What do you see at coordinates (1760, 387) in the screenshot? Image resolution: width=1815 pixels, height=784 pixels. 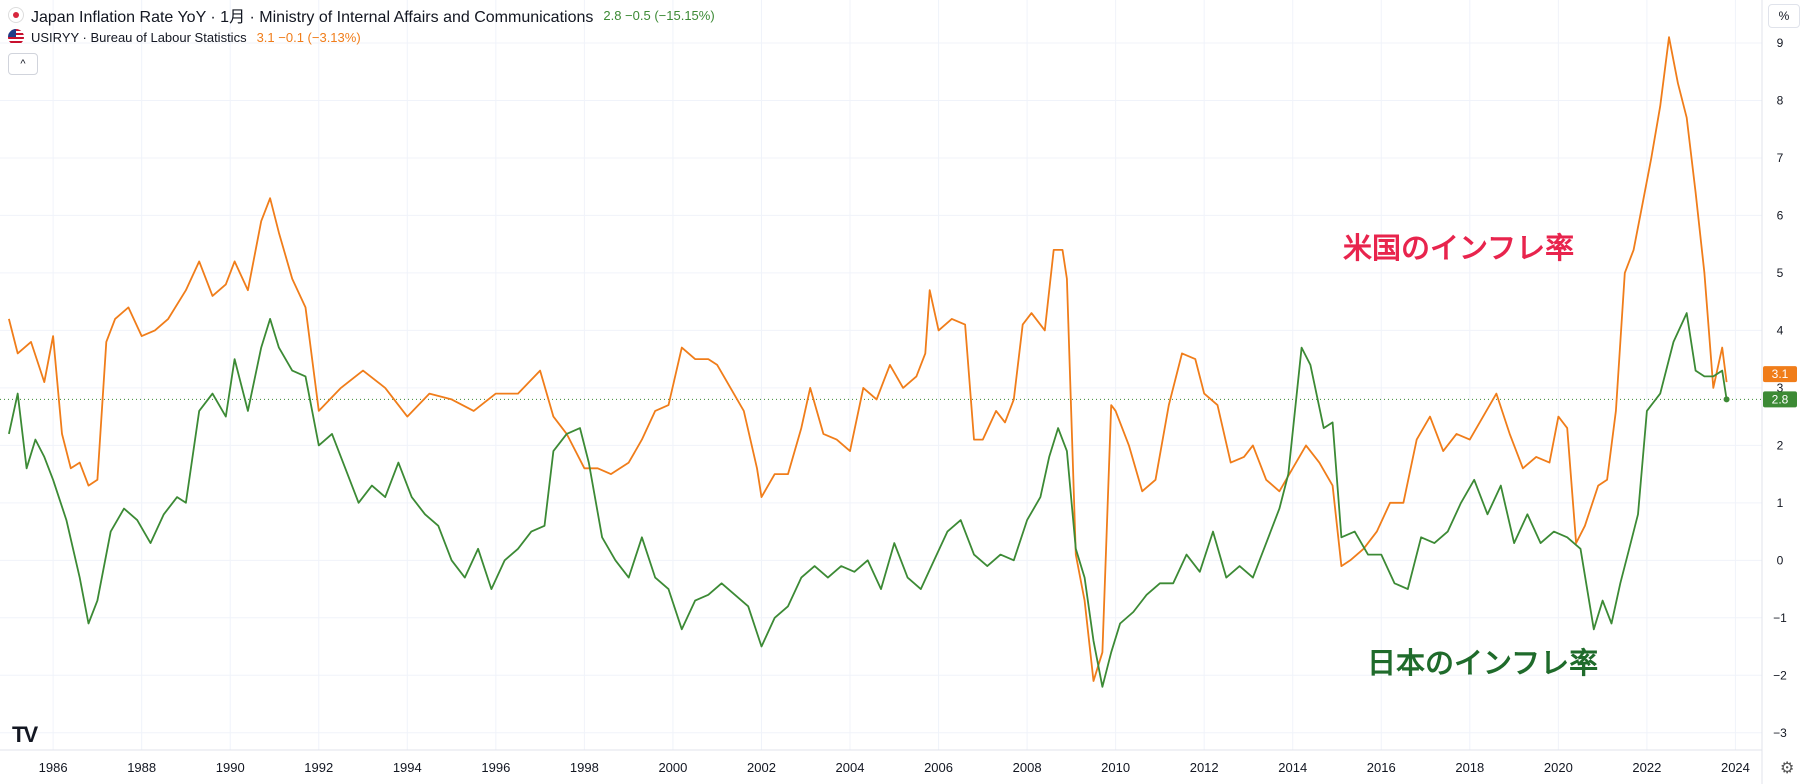 I see `price-marks: 3.1 2.8` at bounding box center [1760, 387].